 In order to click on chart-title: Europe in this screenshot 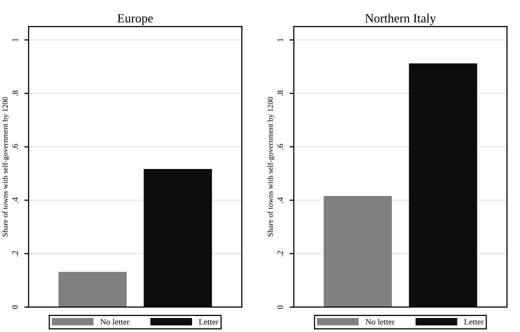, I will do `click(135, 20)`.